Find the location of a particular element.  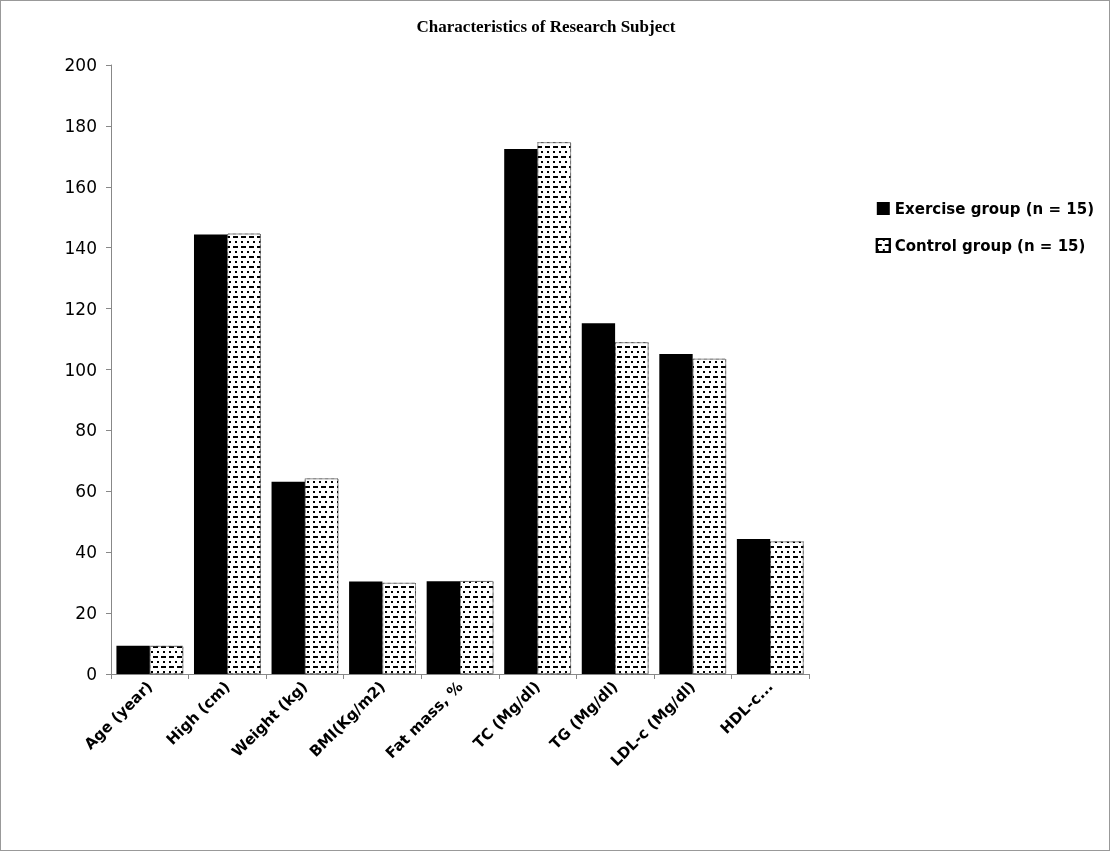

y-tick-label: 140 is located at coordinates (80, 247).